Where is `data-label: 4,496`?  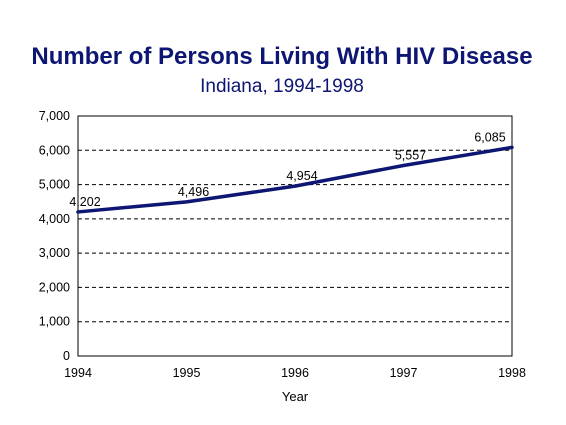
data-label: 4,496 is located at coordinates (193, 192).